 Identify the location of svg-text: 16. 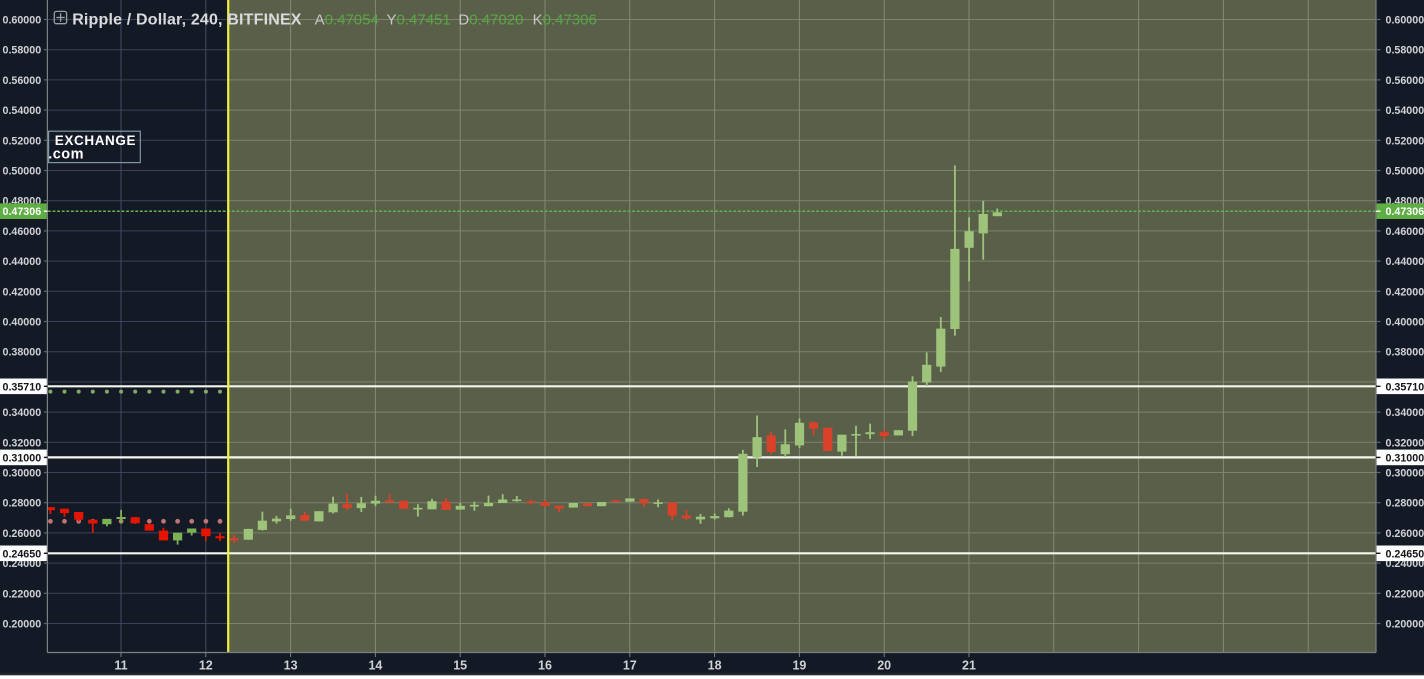
(545, 666).